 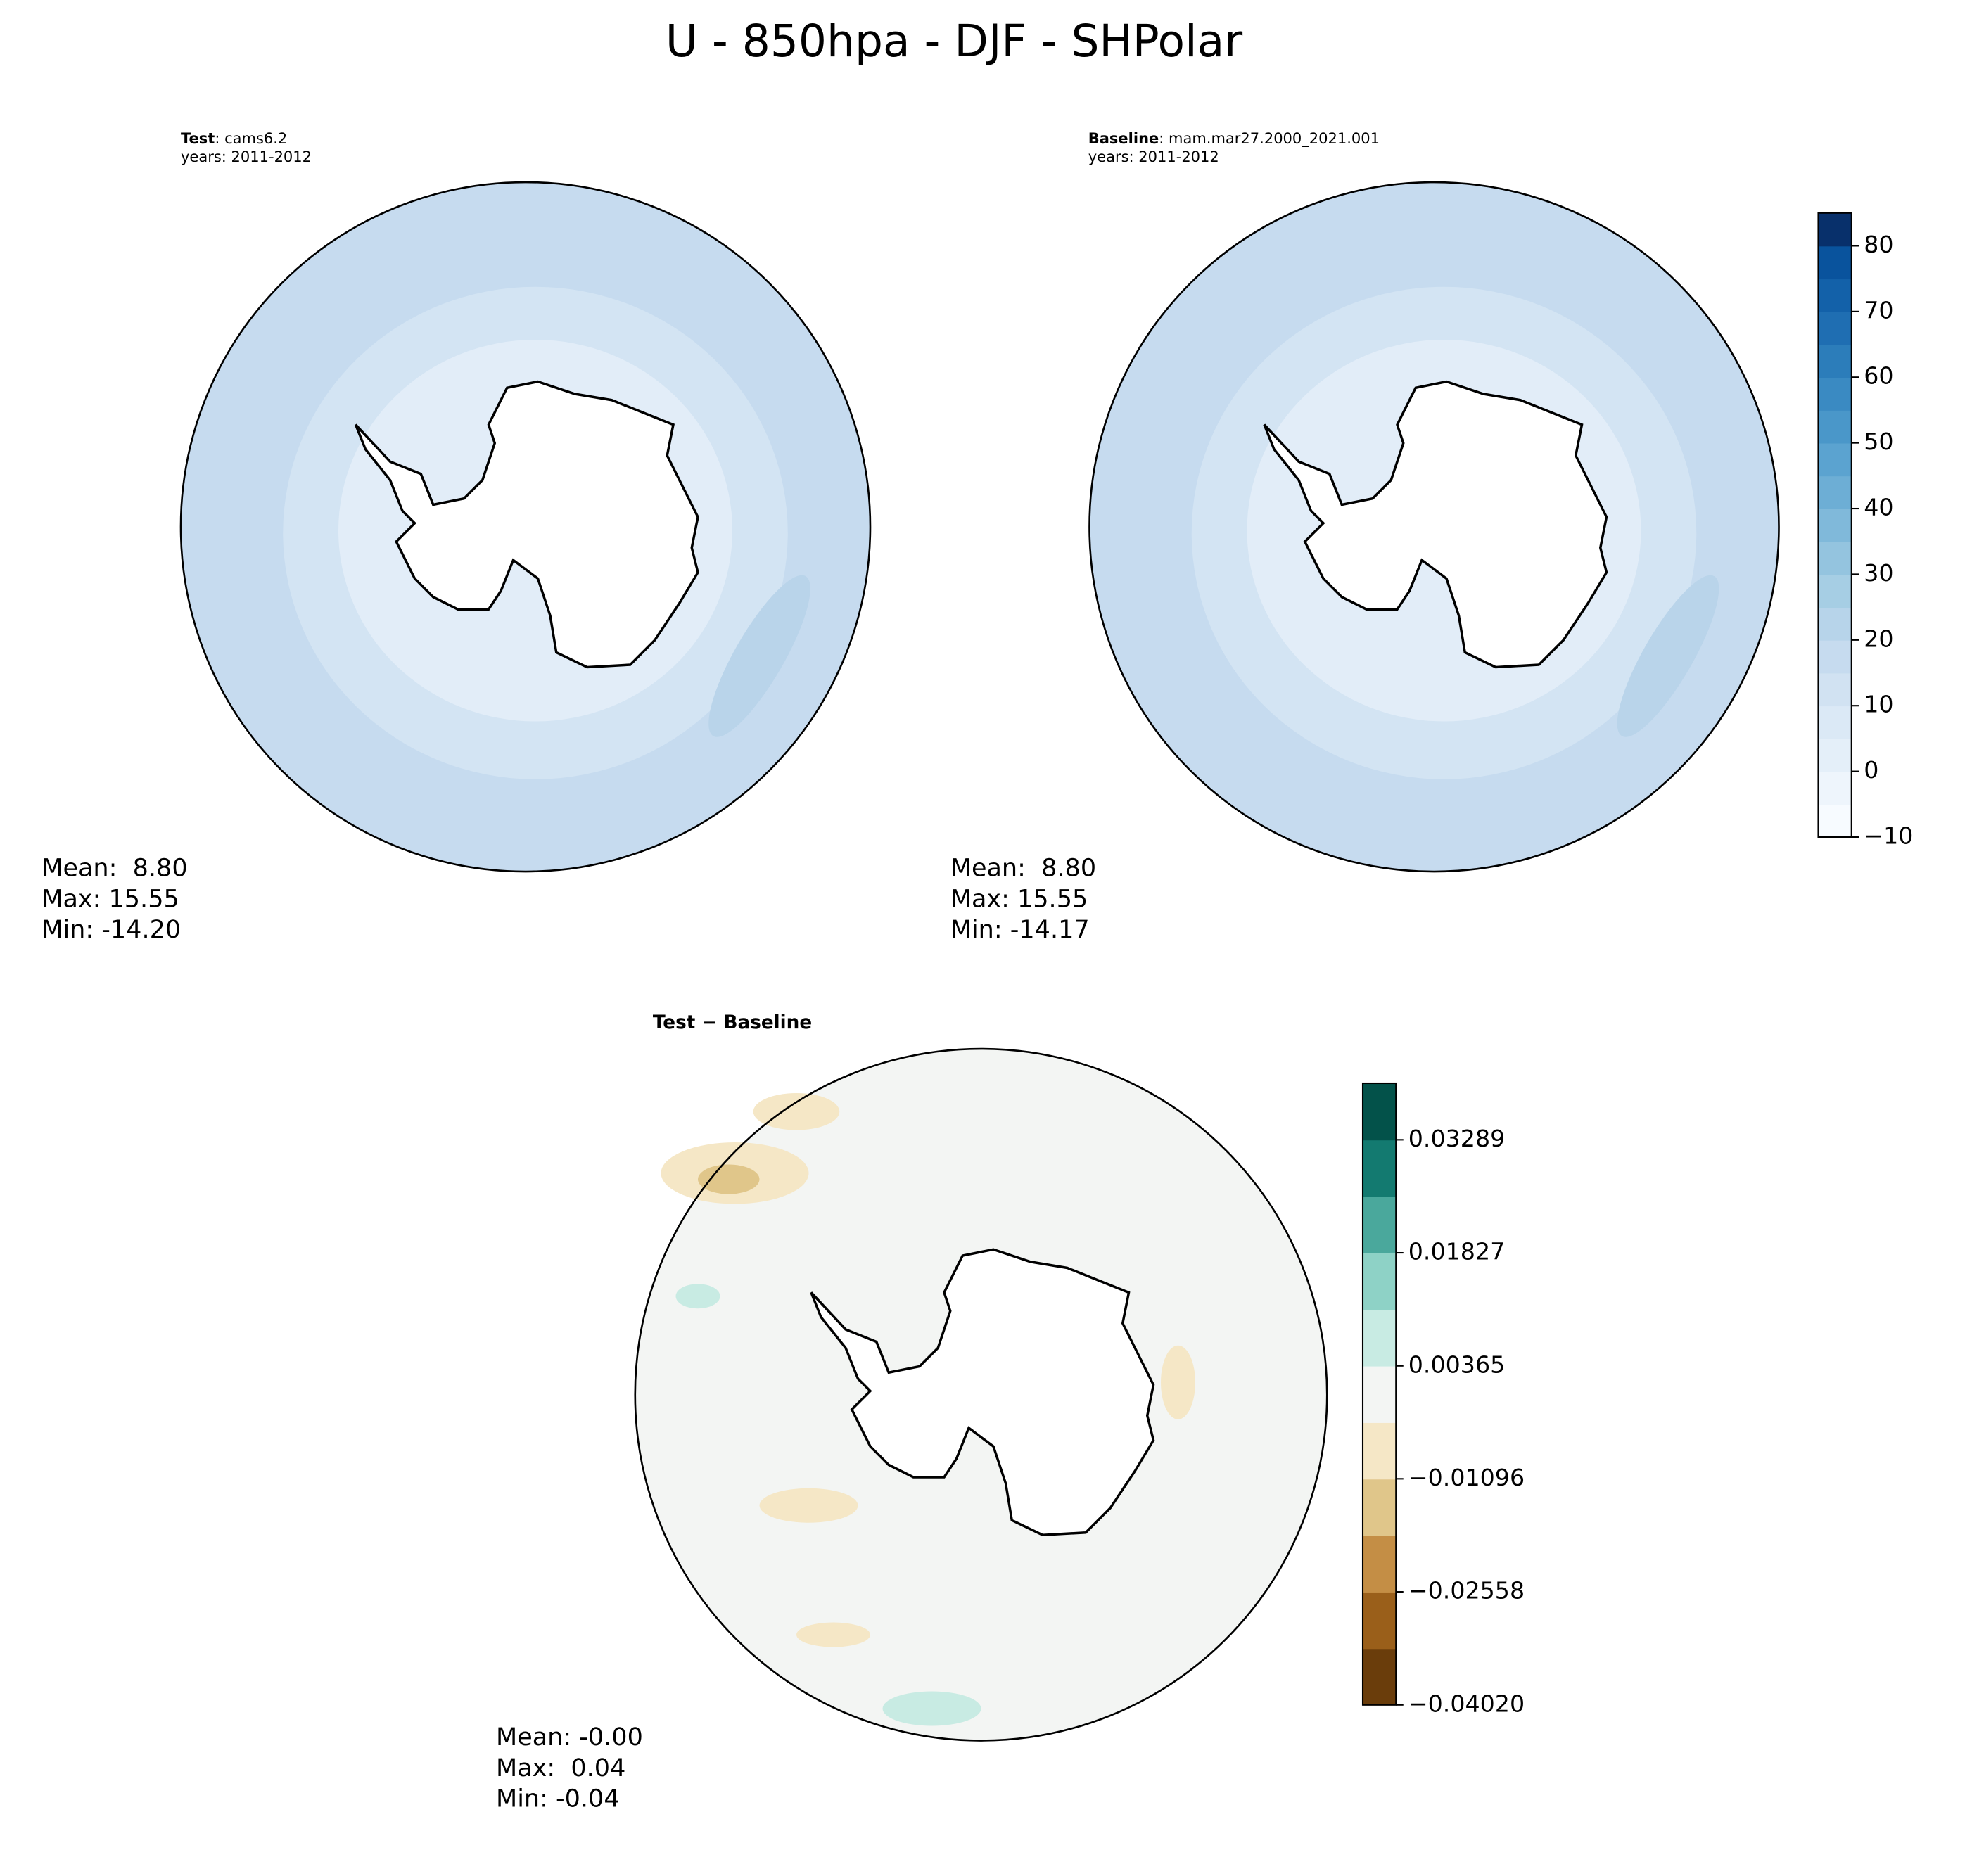 I want to click on colorbar-tick-label: 70, so click(x=1879, y=310).